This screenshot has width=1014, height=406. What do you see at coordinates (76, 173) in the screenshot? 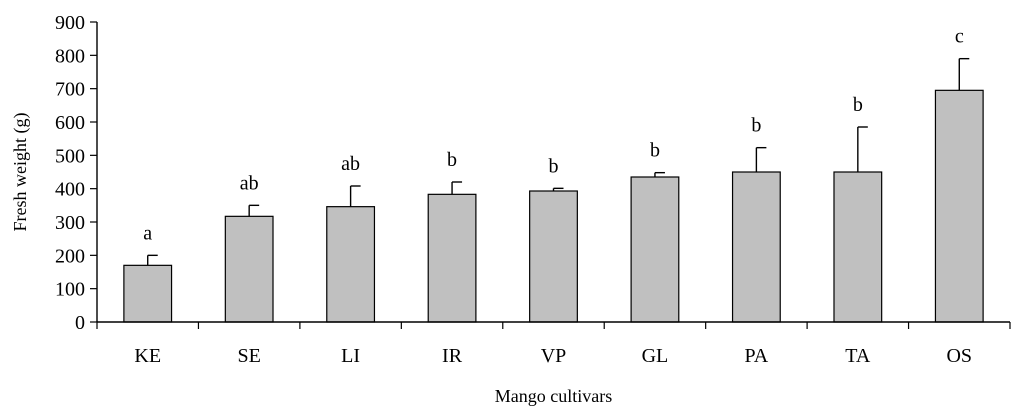
I see `y-ticks-layer: 0 100 200 300 400 500 600 700 800 900` at bounding box center [76, 173].